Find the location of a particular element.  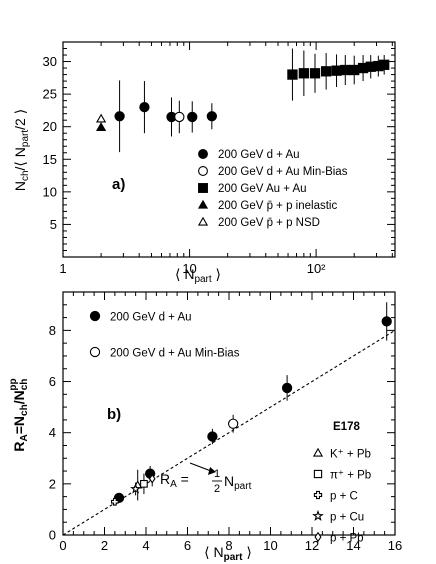

annotation-arrowhead is located at coordinates (212, 471).